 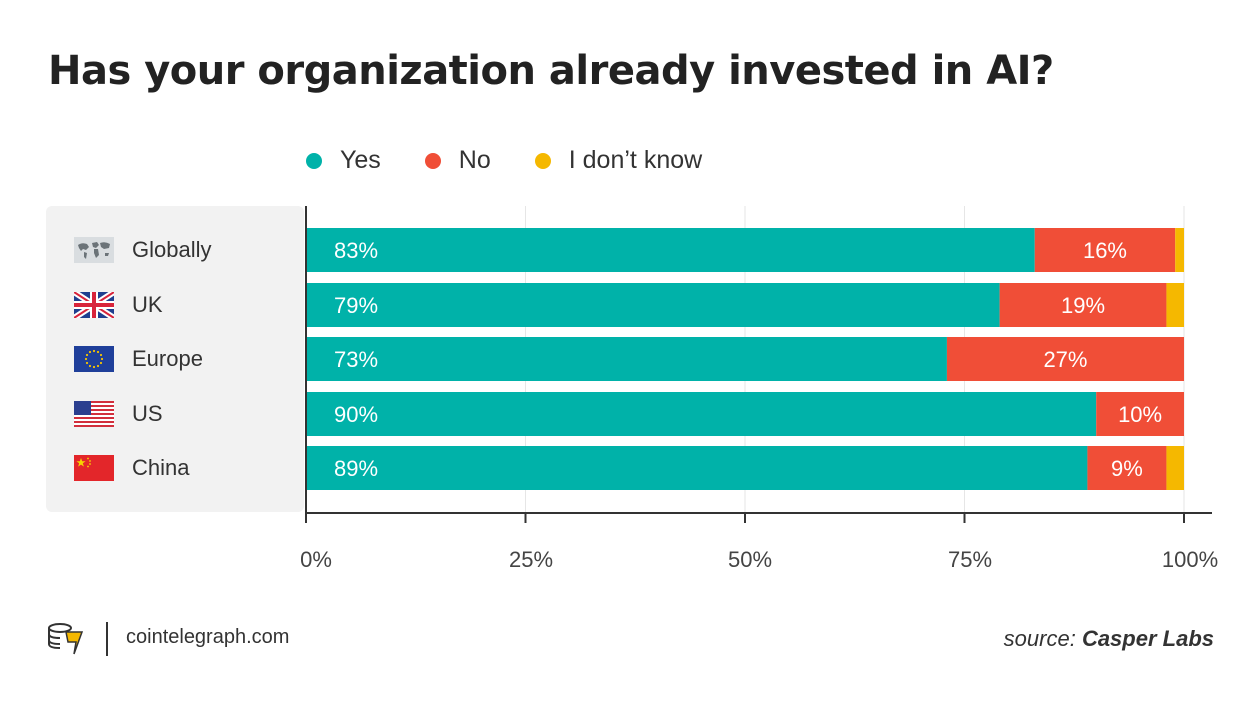 I want to click on legend-item-no: No, so click(x=457, y=160).